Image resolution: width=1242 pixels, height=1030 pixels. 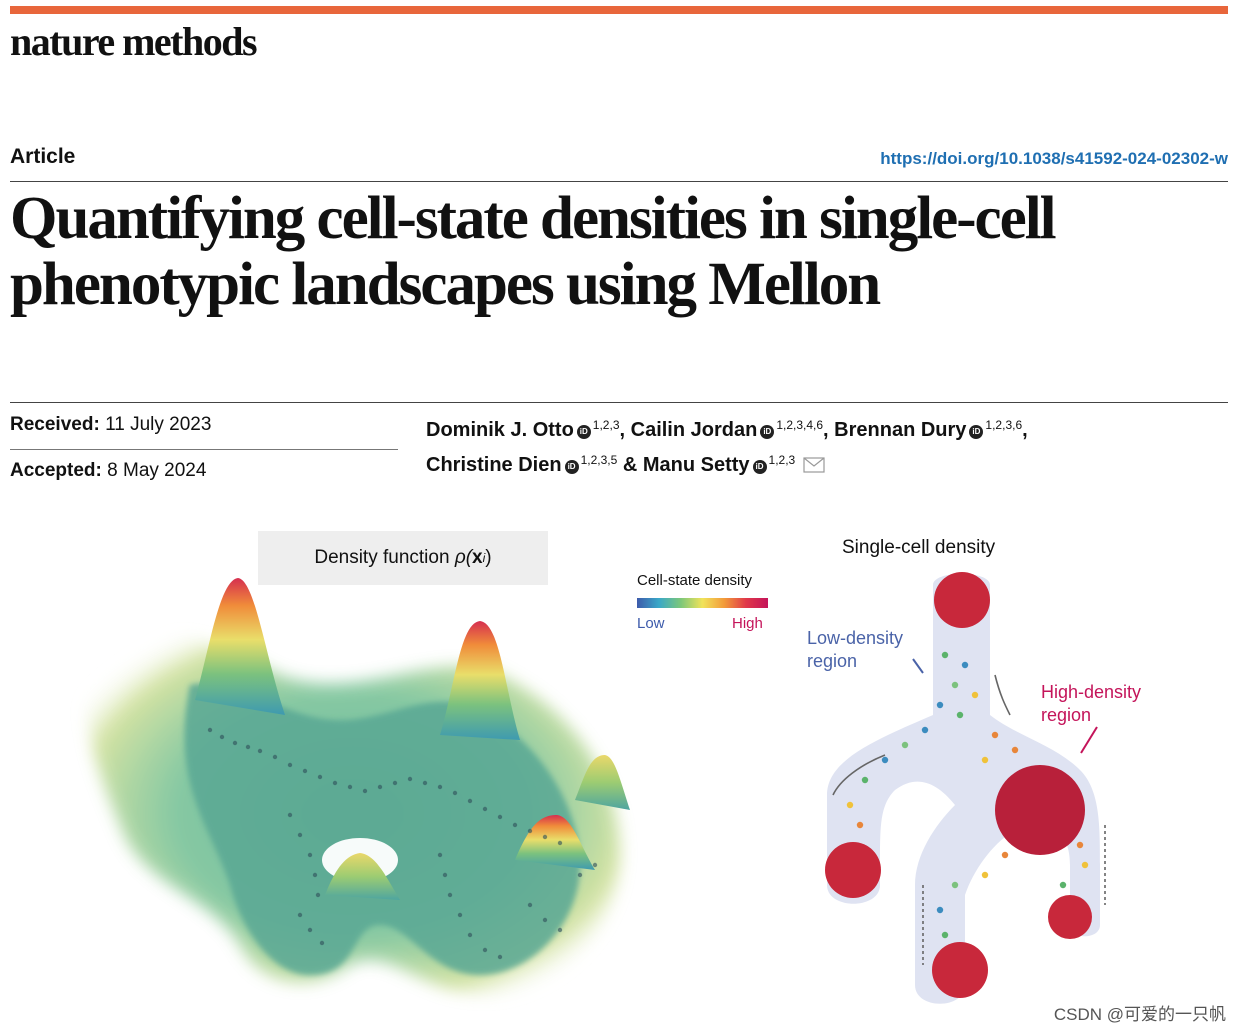 I want to click on low-density-region-label: Low-density region, so click(x=855, y=649).